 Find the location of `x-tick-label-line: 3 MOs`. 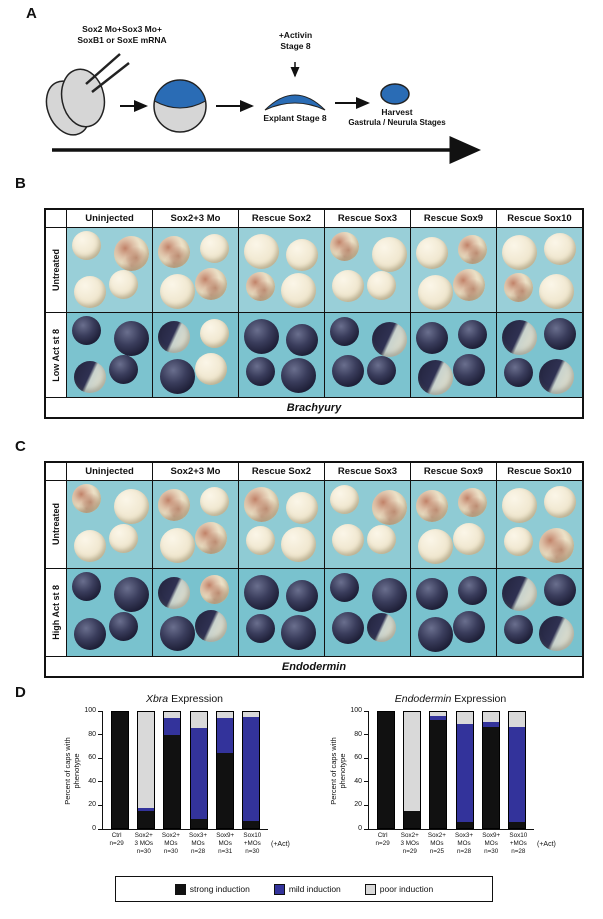

x-tick-label-line: 3 MOs is located at coordinates (410, 843).